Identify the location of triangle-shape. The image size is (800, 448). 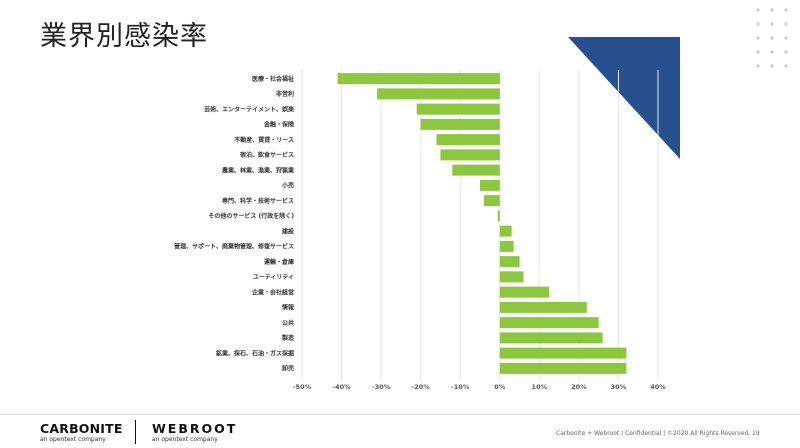
(624, 98).